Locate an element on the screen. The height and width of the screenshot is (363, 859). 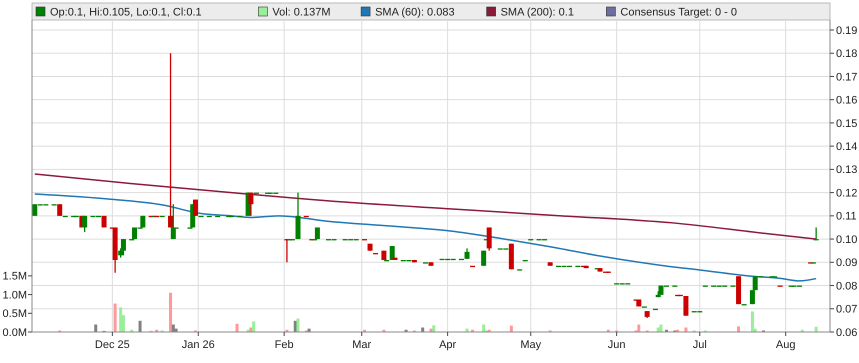
y-tick-label: 0.19 is located at coordinates (847, 30).